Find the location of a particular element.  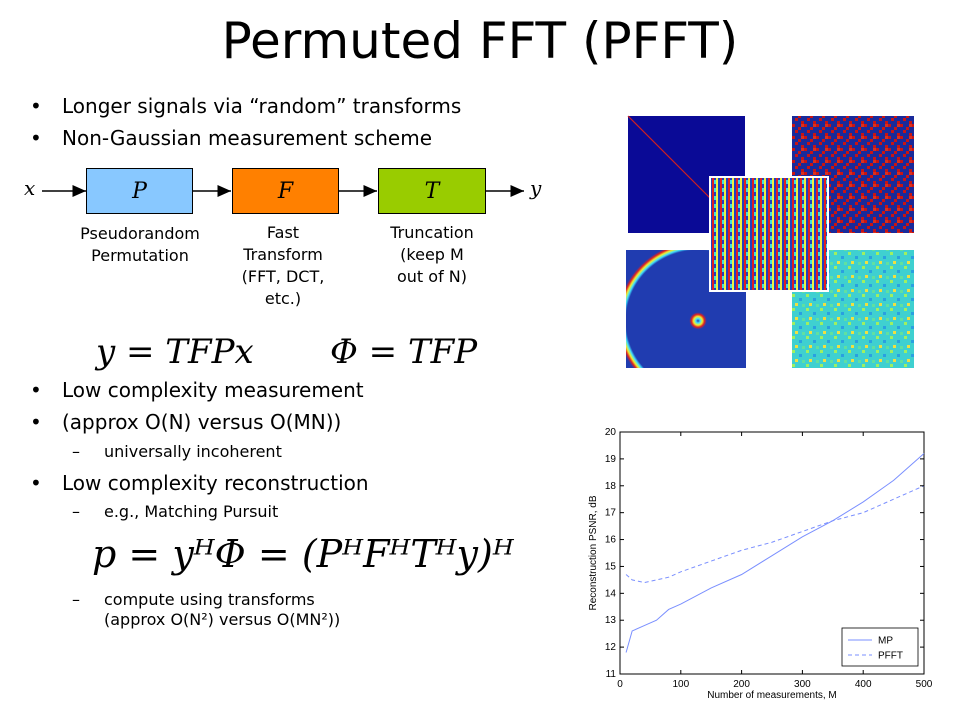

transform-block: F is located at coordinates (285, 191).